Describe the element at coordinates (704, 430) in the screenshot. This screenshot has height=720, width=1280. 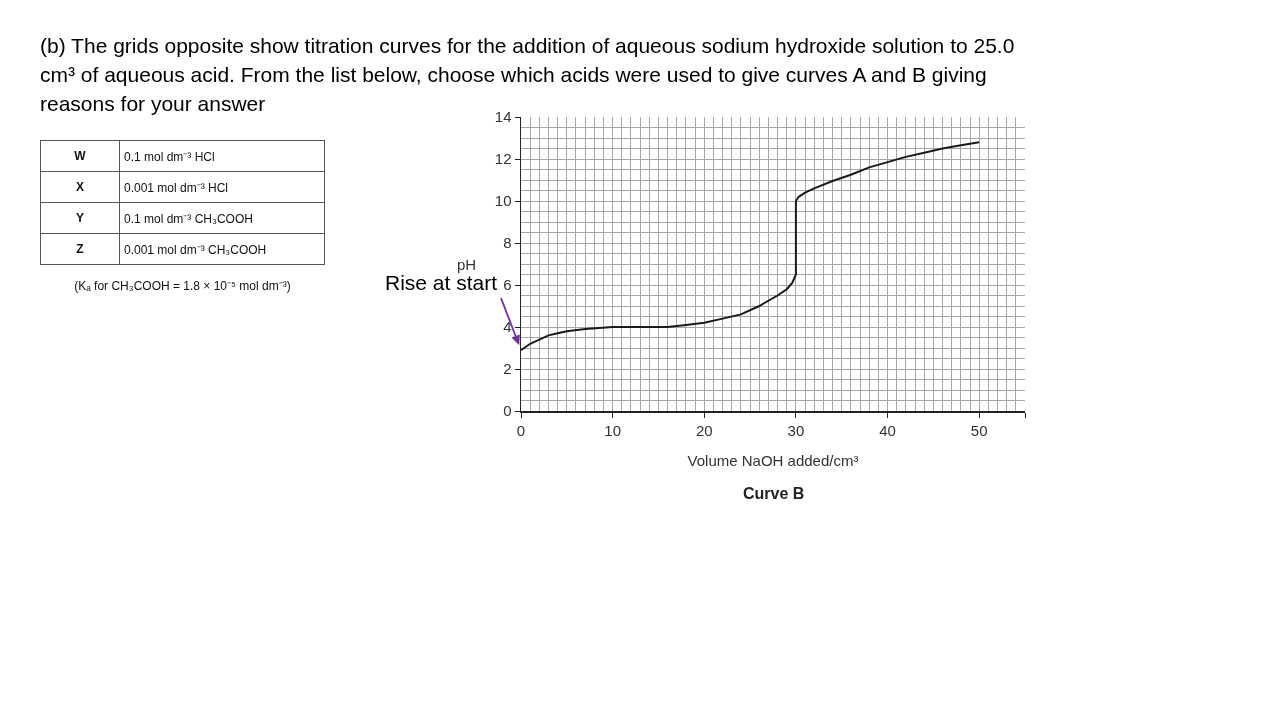
I see `x-tick-label: 20` at that location.